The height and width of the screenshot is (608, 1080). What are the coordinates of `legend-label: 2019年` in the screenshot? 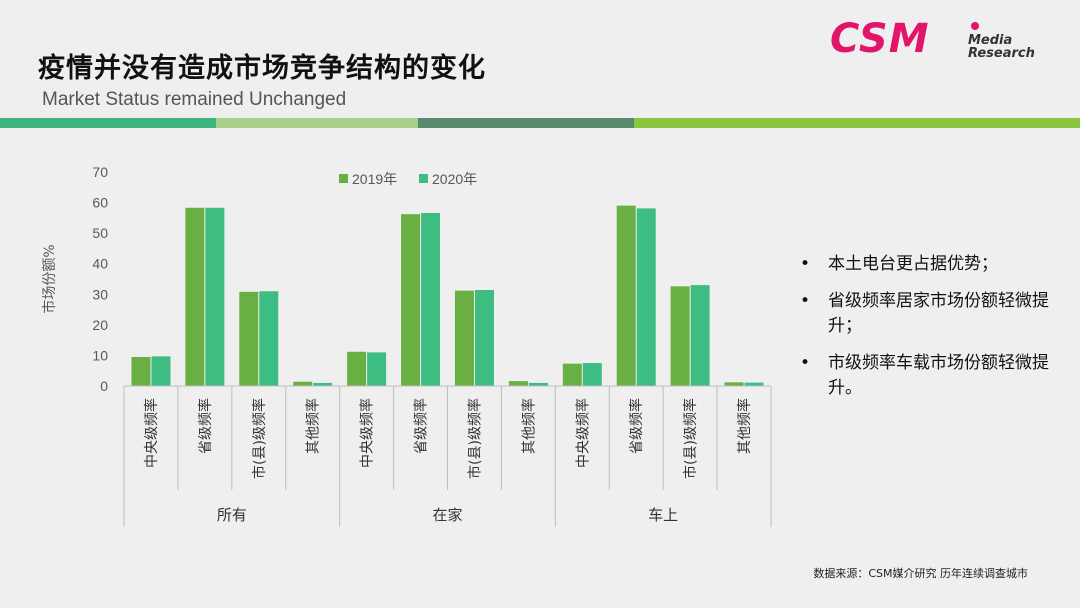 It's located at (374, 179).